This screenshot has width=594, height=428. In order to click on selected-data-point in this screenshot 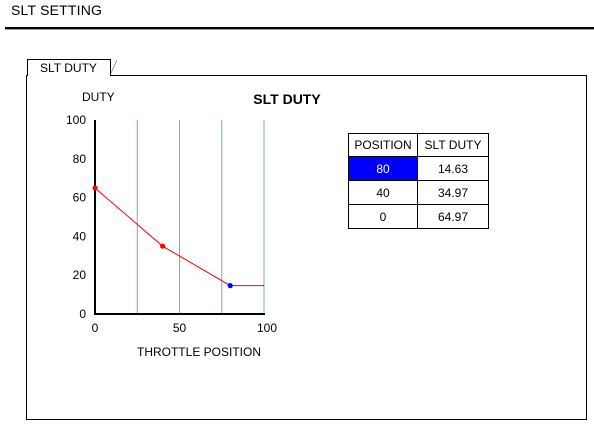, I will do `click(230, 286)`.